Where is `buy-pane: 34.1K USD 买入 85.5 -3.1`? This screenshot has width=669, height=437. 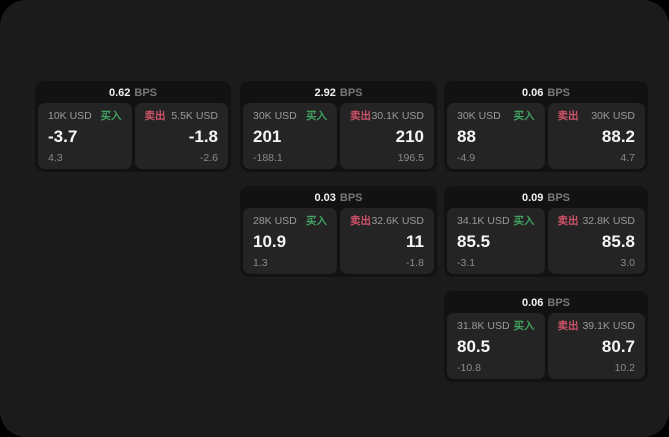 buy-pane: 34.1K USD 买入 85.5 -3.1 is located at coordinates (496, 241).